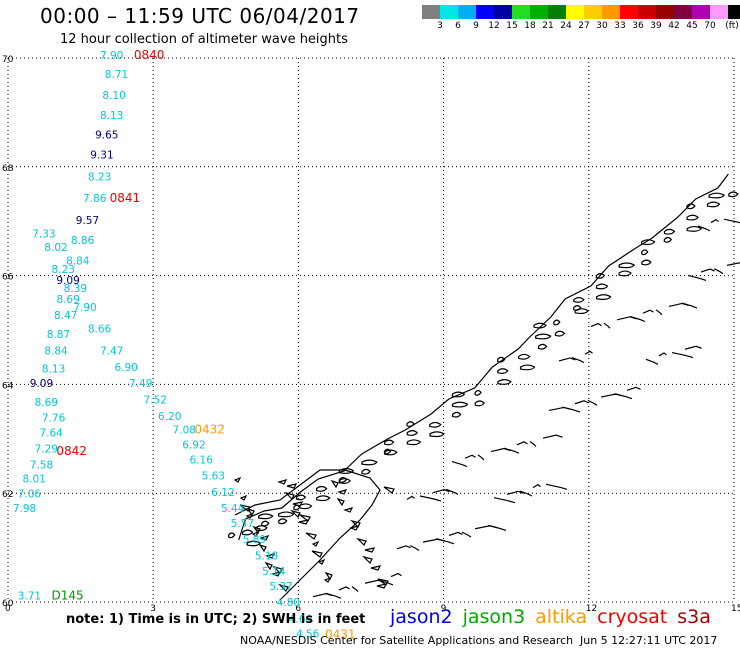 The height and width of the screenshot is (650, 740). What do you see at coordinates (169, 417) in the screenshot?
I see `wave-height-label: 6.20` at bounding box center [169, 417].